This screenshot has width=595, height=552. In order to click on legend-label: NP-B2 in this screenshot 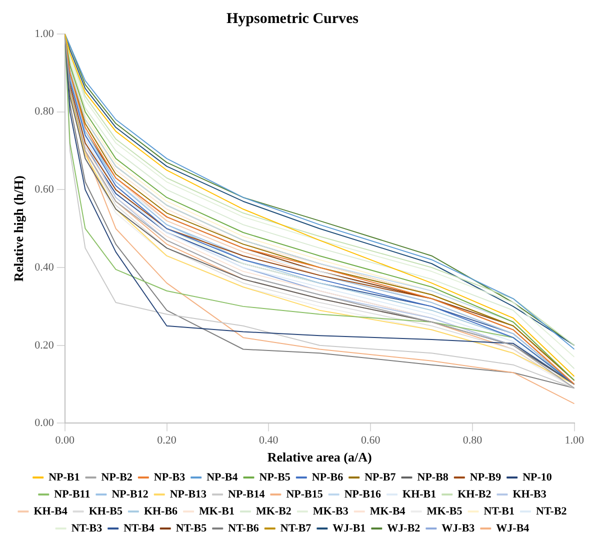, I will do `click(117, 477)`.